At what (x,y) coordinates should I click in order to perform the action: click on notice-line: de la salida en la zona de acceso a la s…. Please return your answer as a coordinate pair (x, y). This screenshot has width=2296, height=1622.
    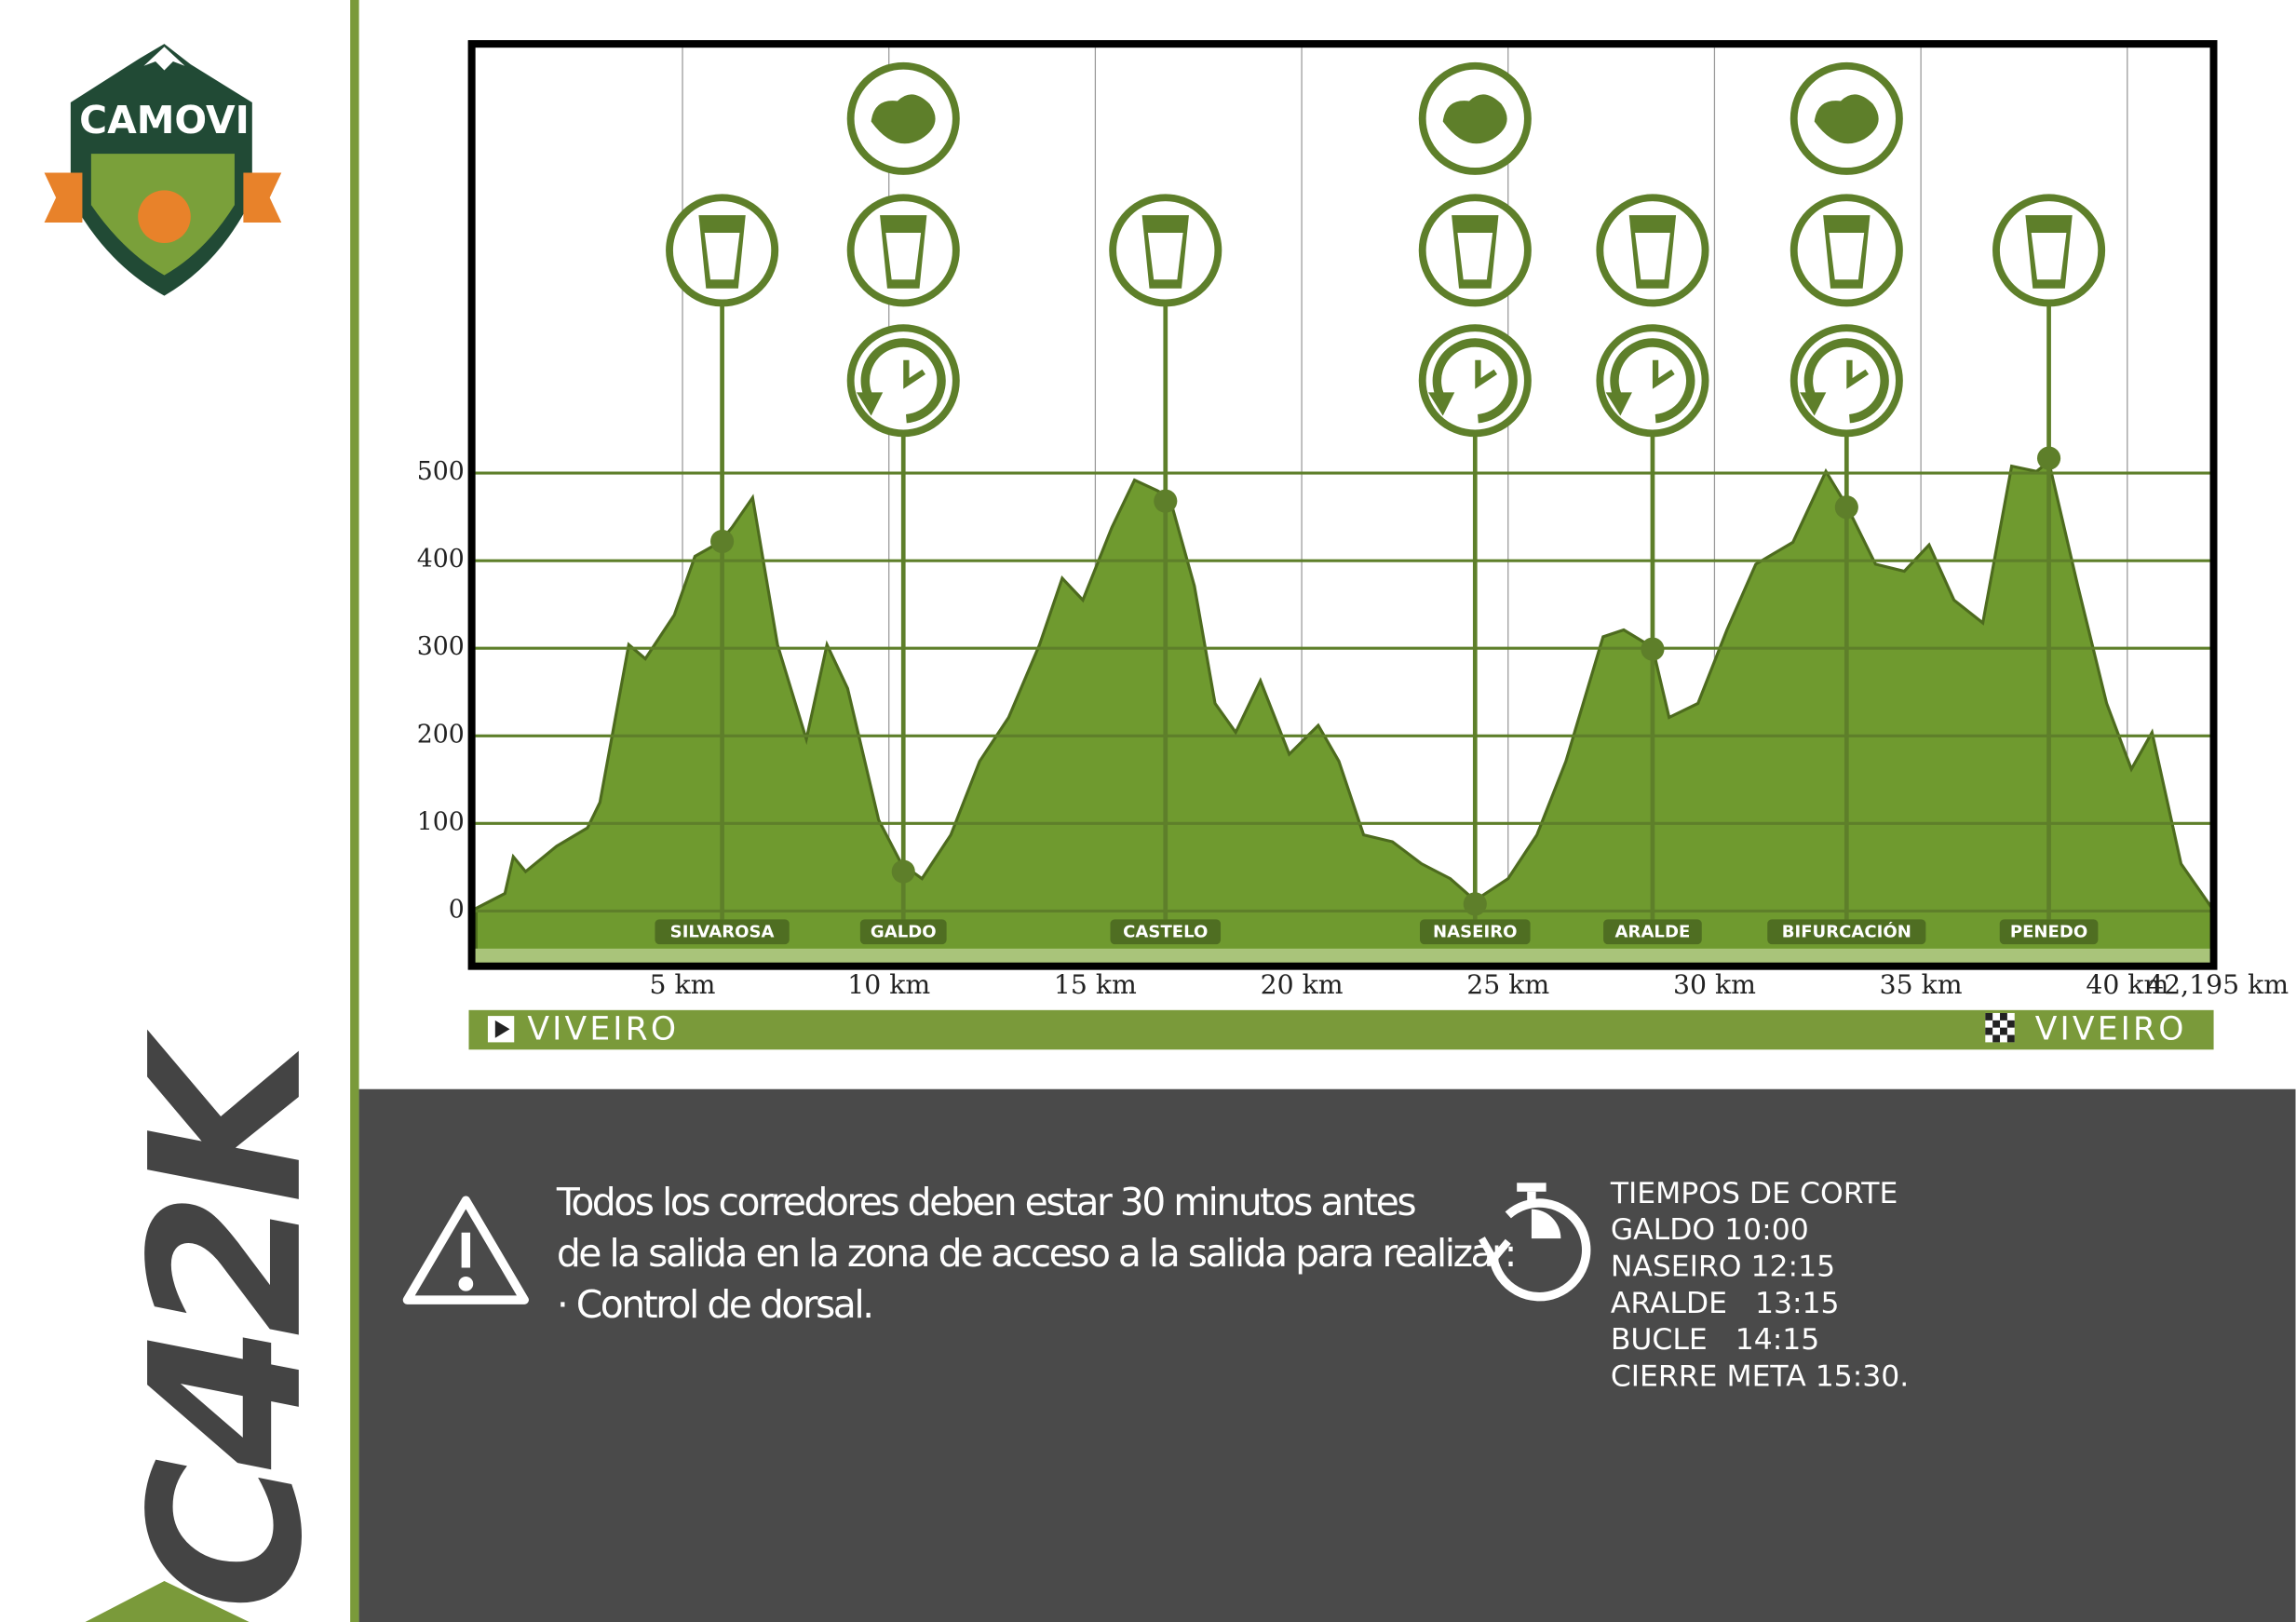
    Looking at the image, I should click on (1036, 1254).